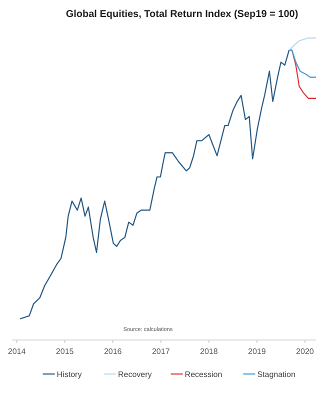 This screenshot has height=400, width=324. I want to click on chart-title: Global Equities, Total Return Index (Sep19 = 100), so click(182, 14).